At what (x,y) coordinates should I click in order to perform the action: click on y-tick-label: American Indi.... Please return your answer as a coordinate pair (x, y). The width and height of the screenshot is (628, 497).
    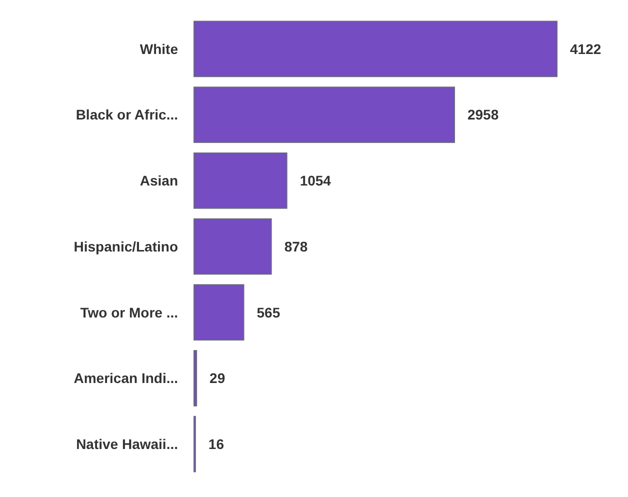
    Looking at the image, I should click on (126, 378).